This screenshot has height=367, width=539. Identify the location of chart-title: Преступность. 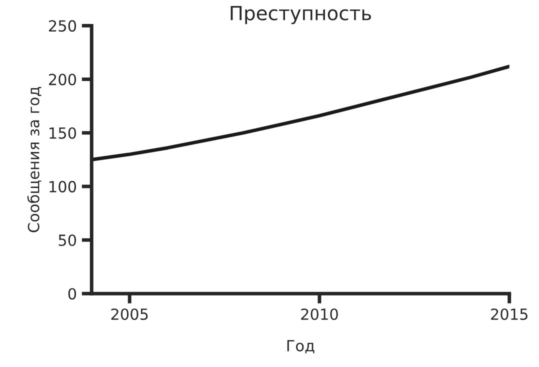
(300, 15).